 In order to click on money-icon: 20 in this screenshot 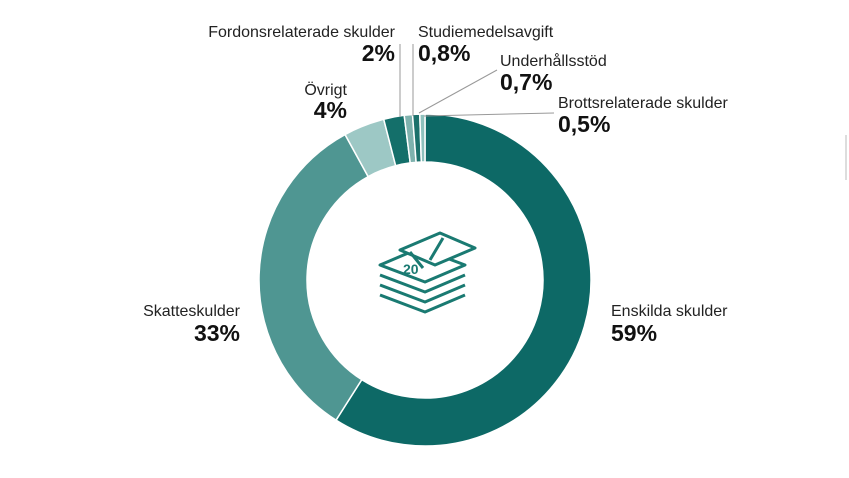, I will do `click(427, 272)`.